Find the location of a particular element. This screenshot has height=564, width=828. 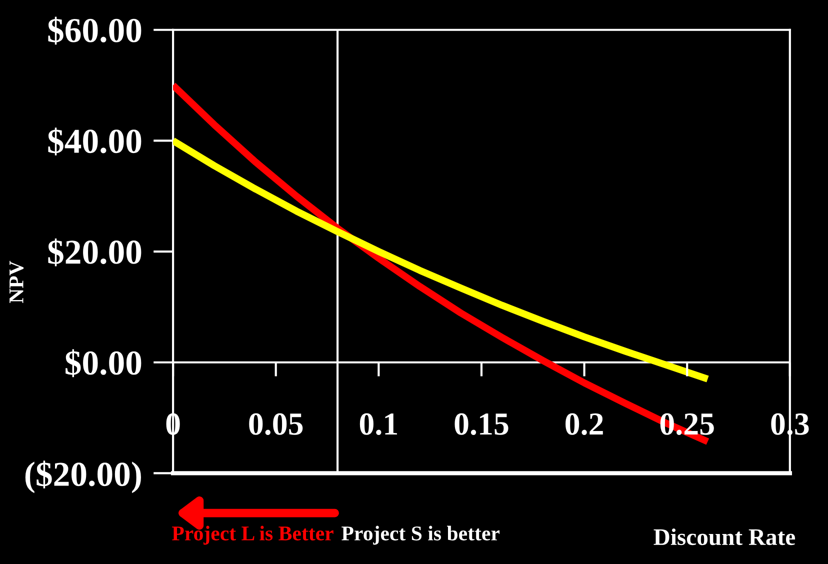

x-tick-label: 0.1 is located at coordinates (378, 424).